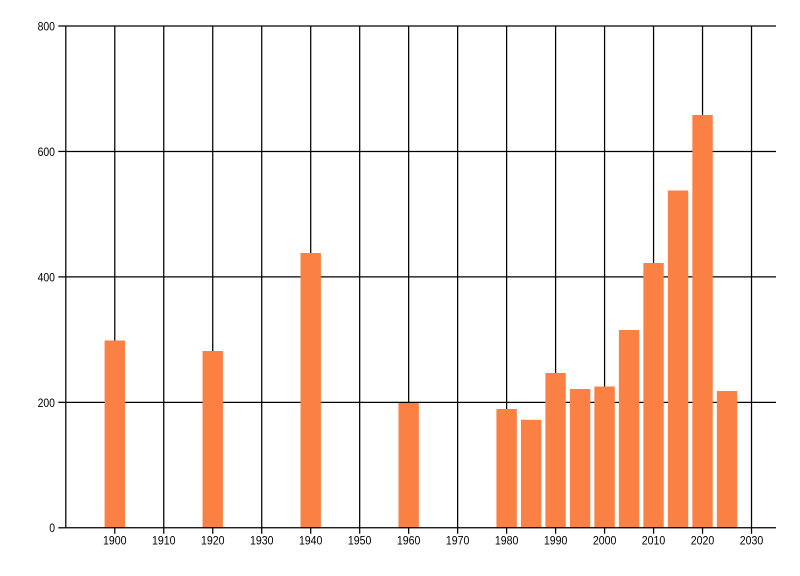  Describe the element at coordinates (409, 541) in the screenshot. I see `svg-text: 1960` at that location.